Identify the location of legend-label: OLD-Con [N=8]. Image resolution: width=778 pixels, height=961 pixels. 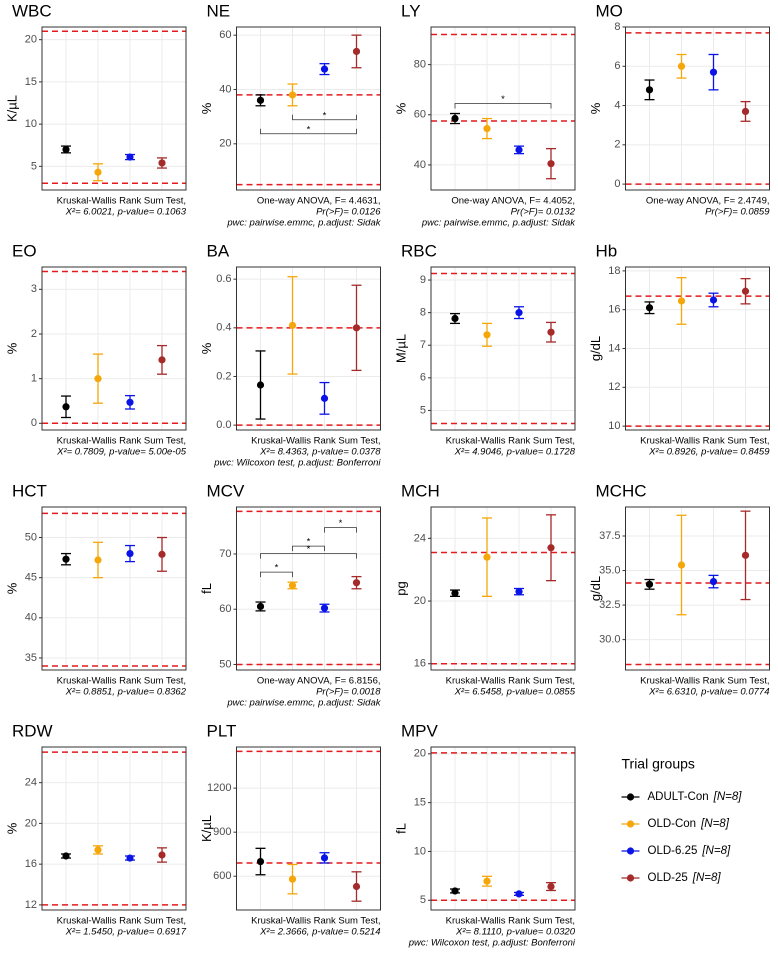
(689, 824).